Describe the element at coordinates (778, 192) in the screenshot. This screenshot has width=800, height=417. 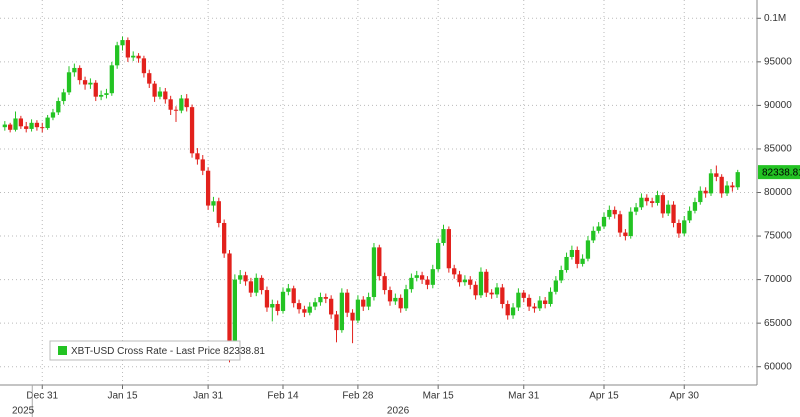
I see `y-tick-label: 80000` at that location.